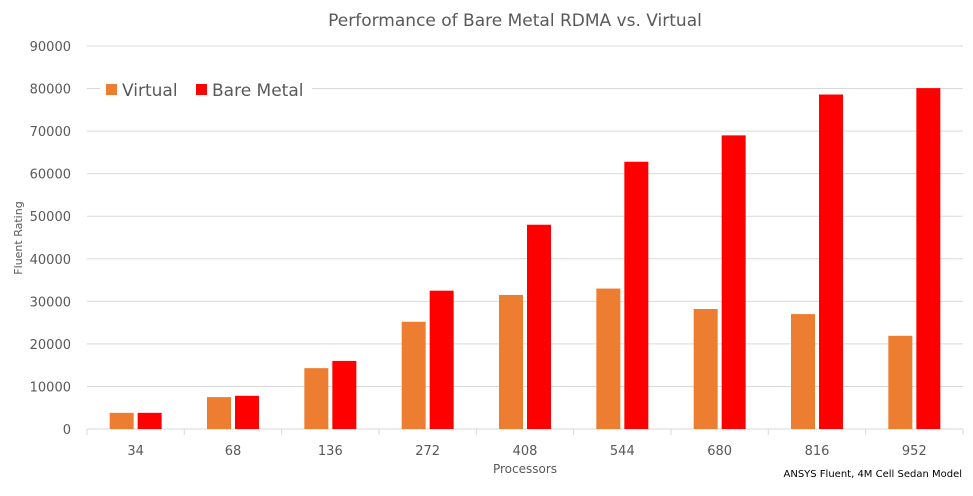 This screenshot has height=496, width=973. What do you see at coordinates (233, 451) in the screenshot?
I see `x-tick-label: 68` at bounding box center [233, 451].